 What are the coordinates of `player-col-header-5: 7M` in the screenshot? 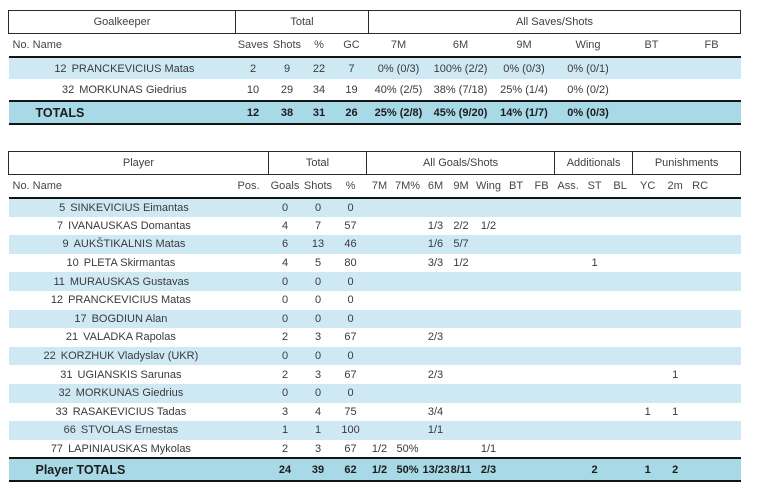 It's located at (379, 186).